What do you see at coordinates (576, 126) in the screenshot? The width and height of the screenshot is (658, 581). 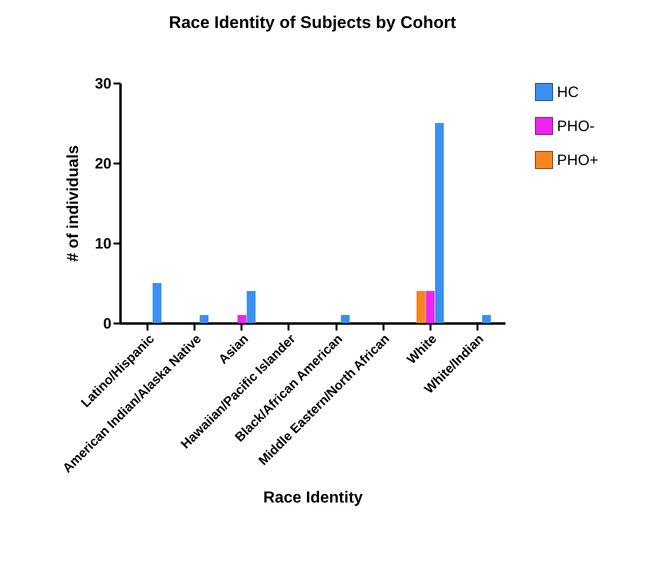 I see `legend-label: PHO-` at bounding box center [576, 126].